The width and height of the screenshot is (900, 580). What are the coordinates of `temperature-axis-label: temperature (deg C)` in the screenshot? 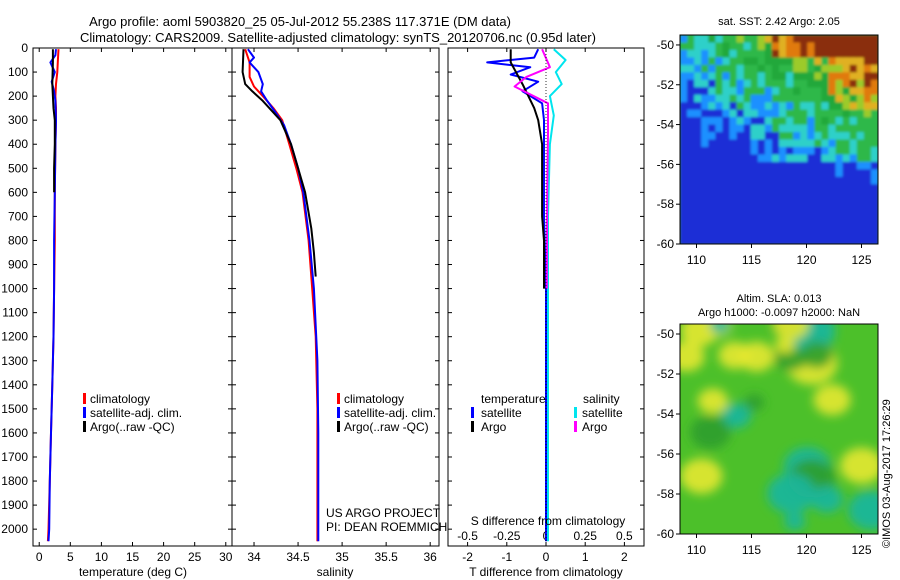 It's located at (133, 572).